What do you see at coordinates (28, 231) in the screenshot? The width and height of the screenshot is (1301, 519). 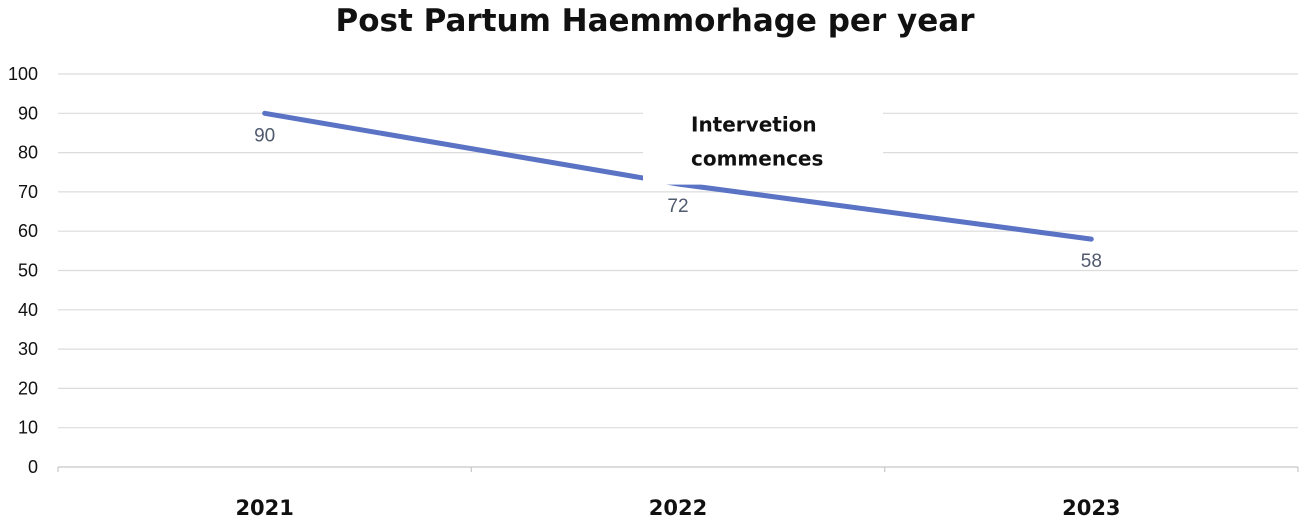 I see `y-tick-label-60: 60` at bounding box center [28, 231].